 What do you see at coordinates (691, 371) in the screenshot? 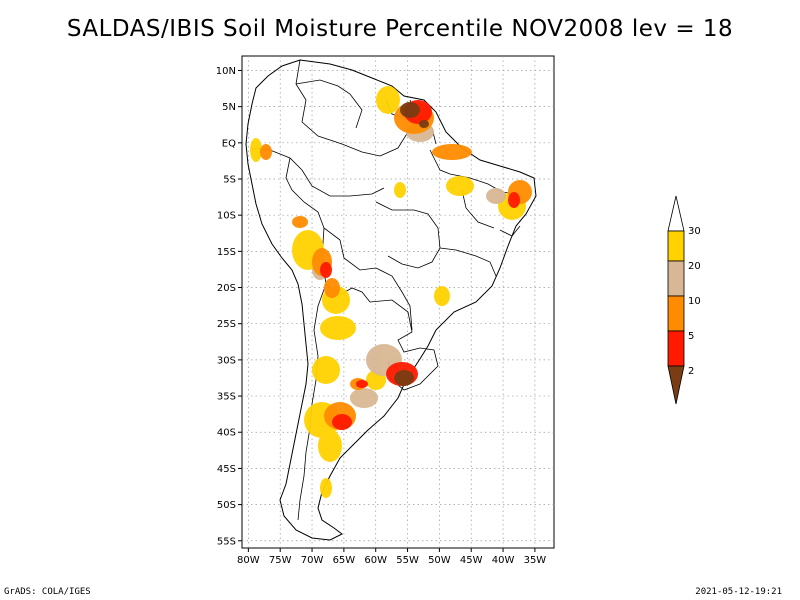
I see `colorbar-label-2: 2` at bounding box center [691, 371].